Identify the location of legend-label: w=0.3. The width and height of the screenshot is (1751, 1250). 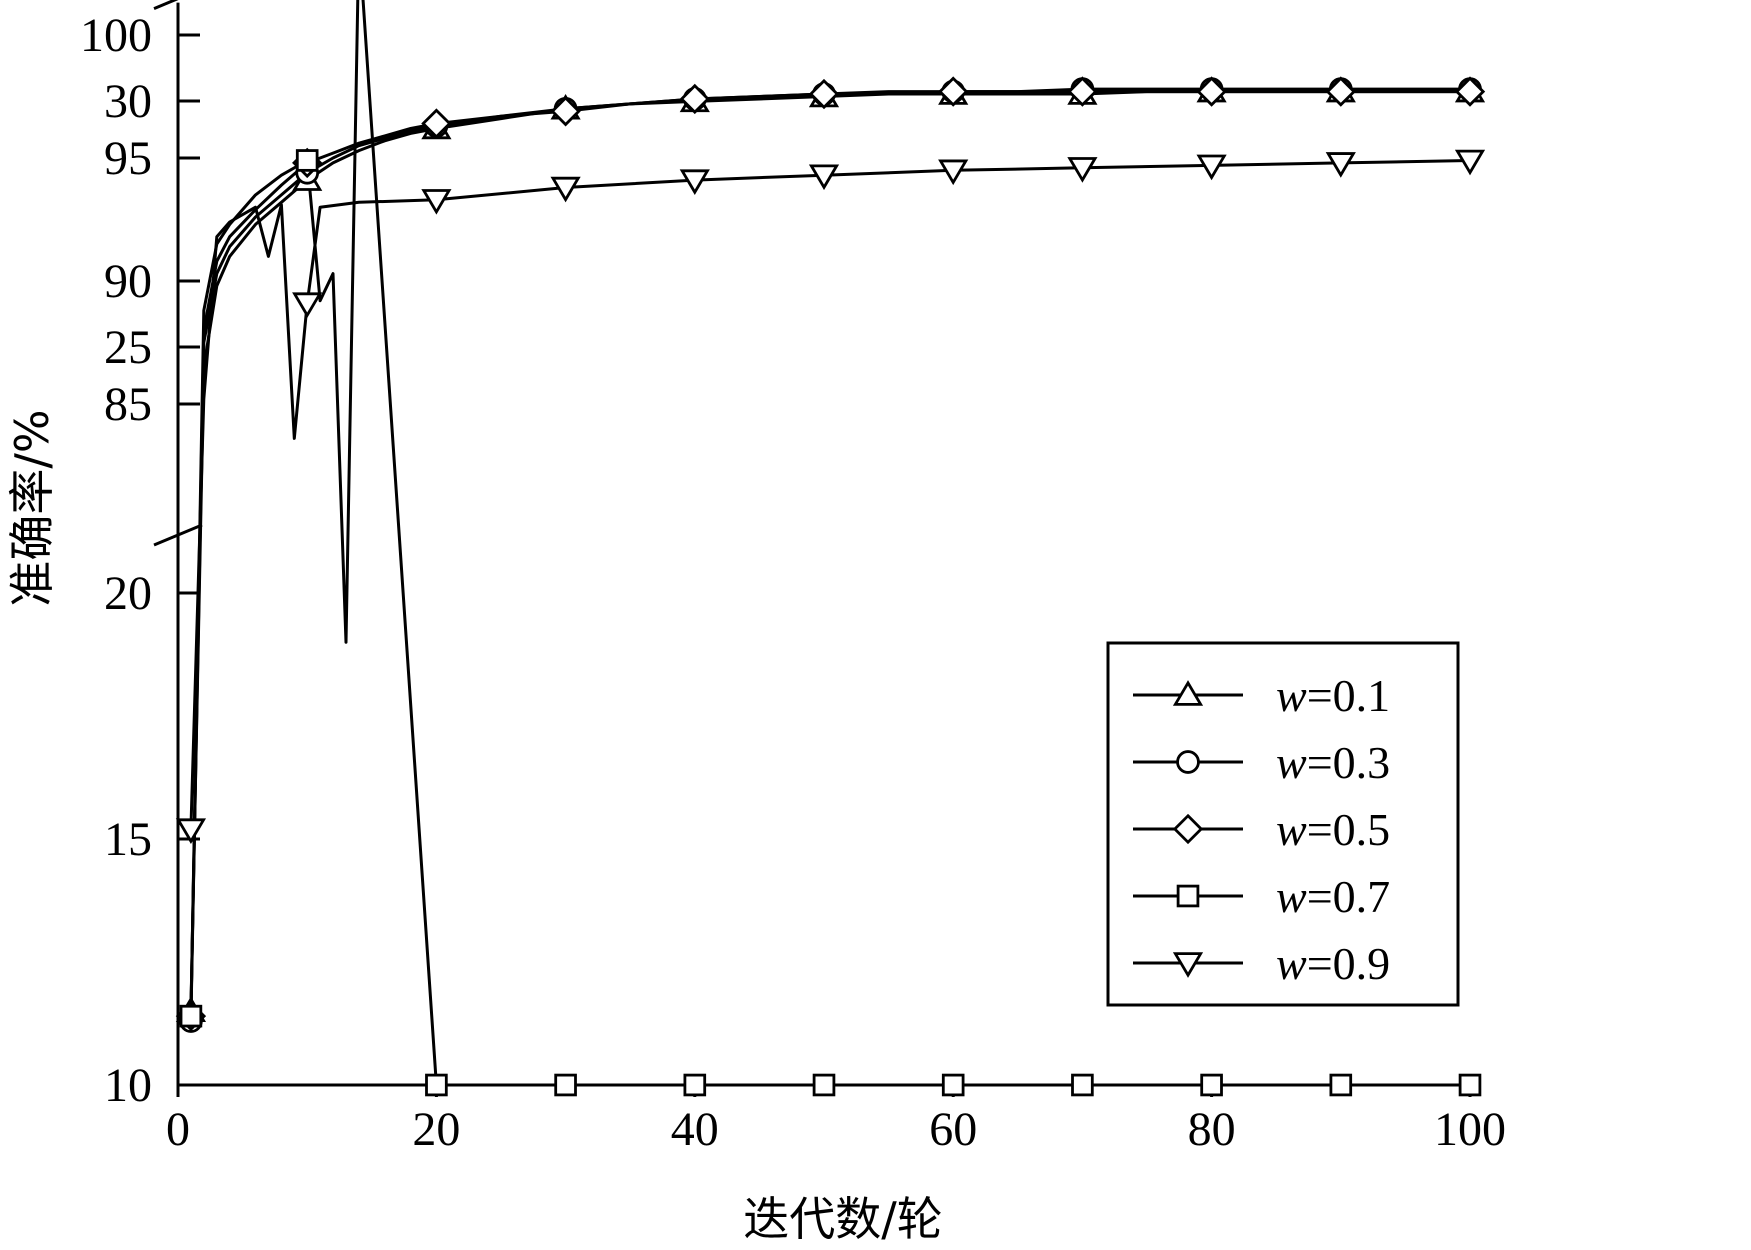
(1333, 762).